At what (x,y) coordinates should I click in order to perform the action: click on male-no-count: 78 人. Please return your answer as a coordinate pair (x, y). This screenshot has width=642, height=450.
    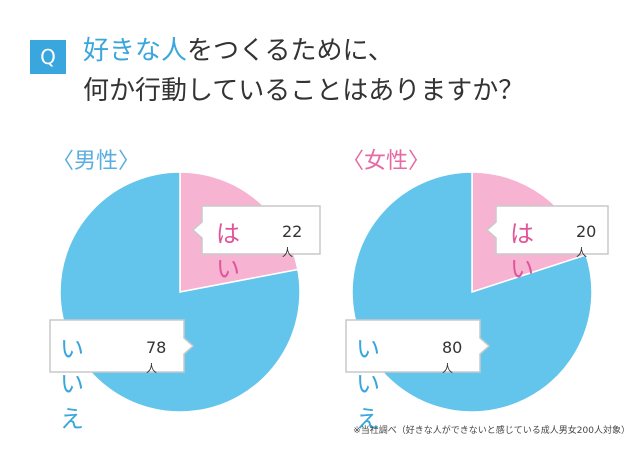
    Looking at the image, I should click on (156, 357).